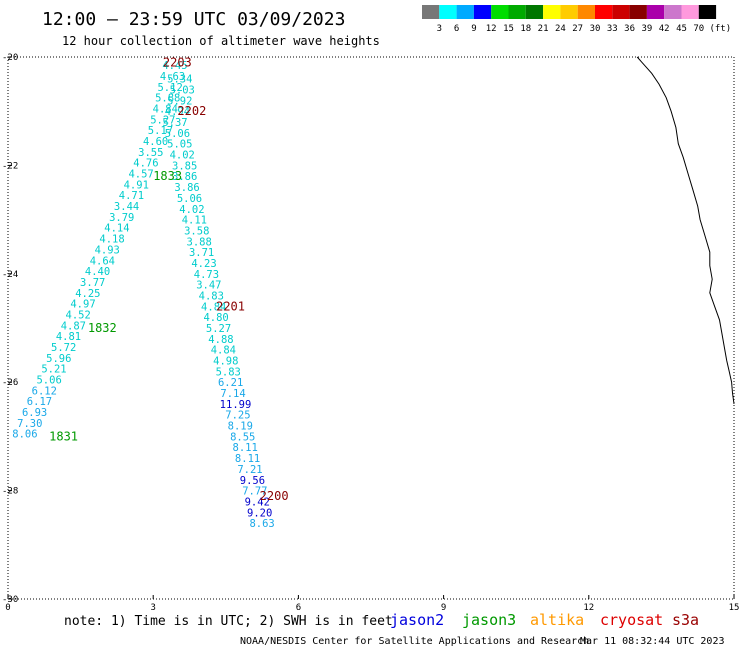 Image resolution: width=740 pixels, height=650 pixels. Describe the element at coordinates (208, 286) in the screenshot. I see `wave-height-value: 3.47` at that location.